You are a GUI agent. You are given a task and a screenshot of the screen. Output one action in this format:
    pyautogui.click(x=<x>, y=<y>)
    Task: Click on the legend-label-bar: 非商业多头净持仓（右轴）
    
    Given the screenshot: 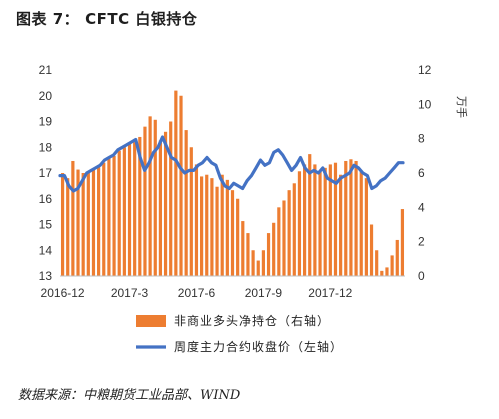 What is the action you would take?
    pyautogui.click(x=252, y=320)
    